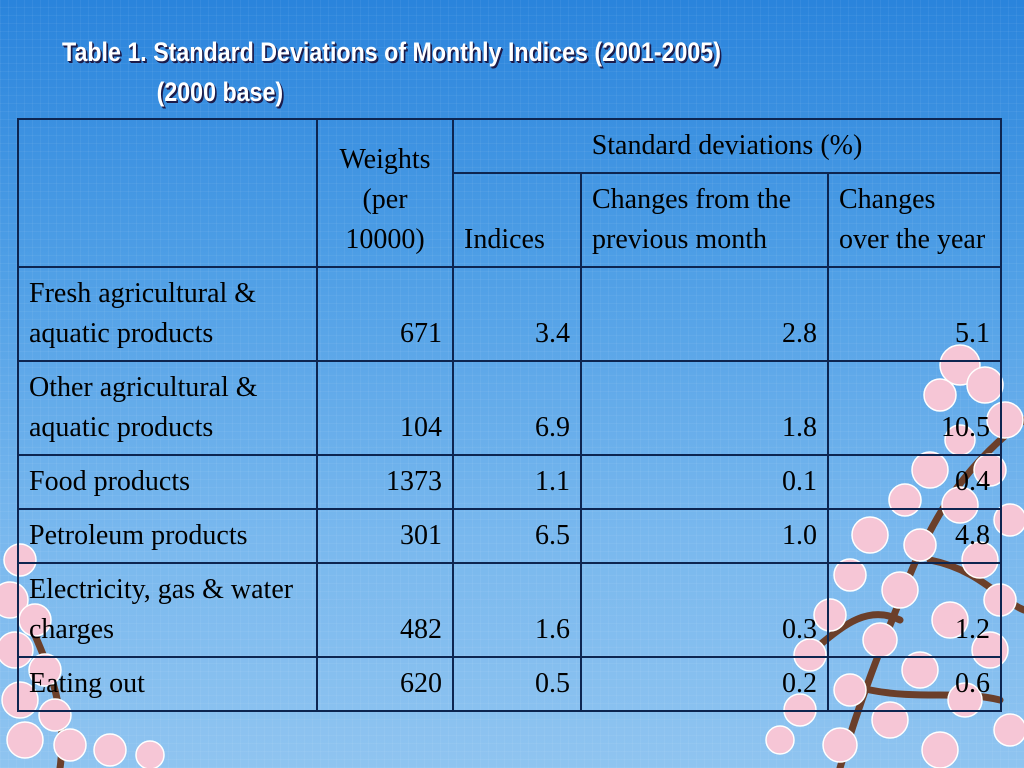 The image size is (1024, 768). Describe the element at coordinates (914, 220) in the screenshot. I see `header-yoy: Changes over the year` at that location.